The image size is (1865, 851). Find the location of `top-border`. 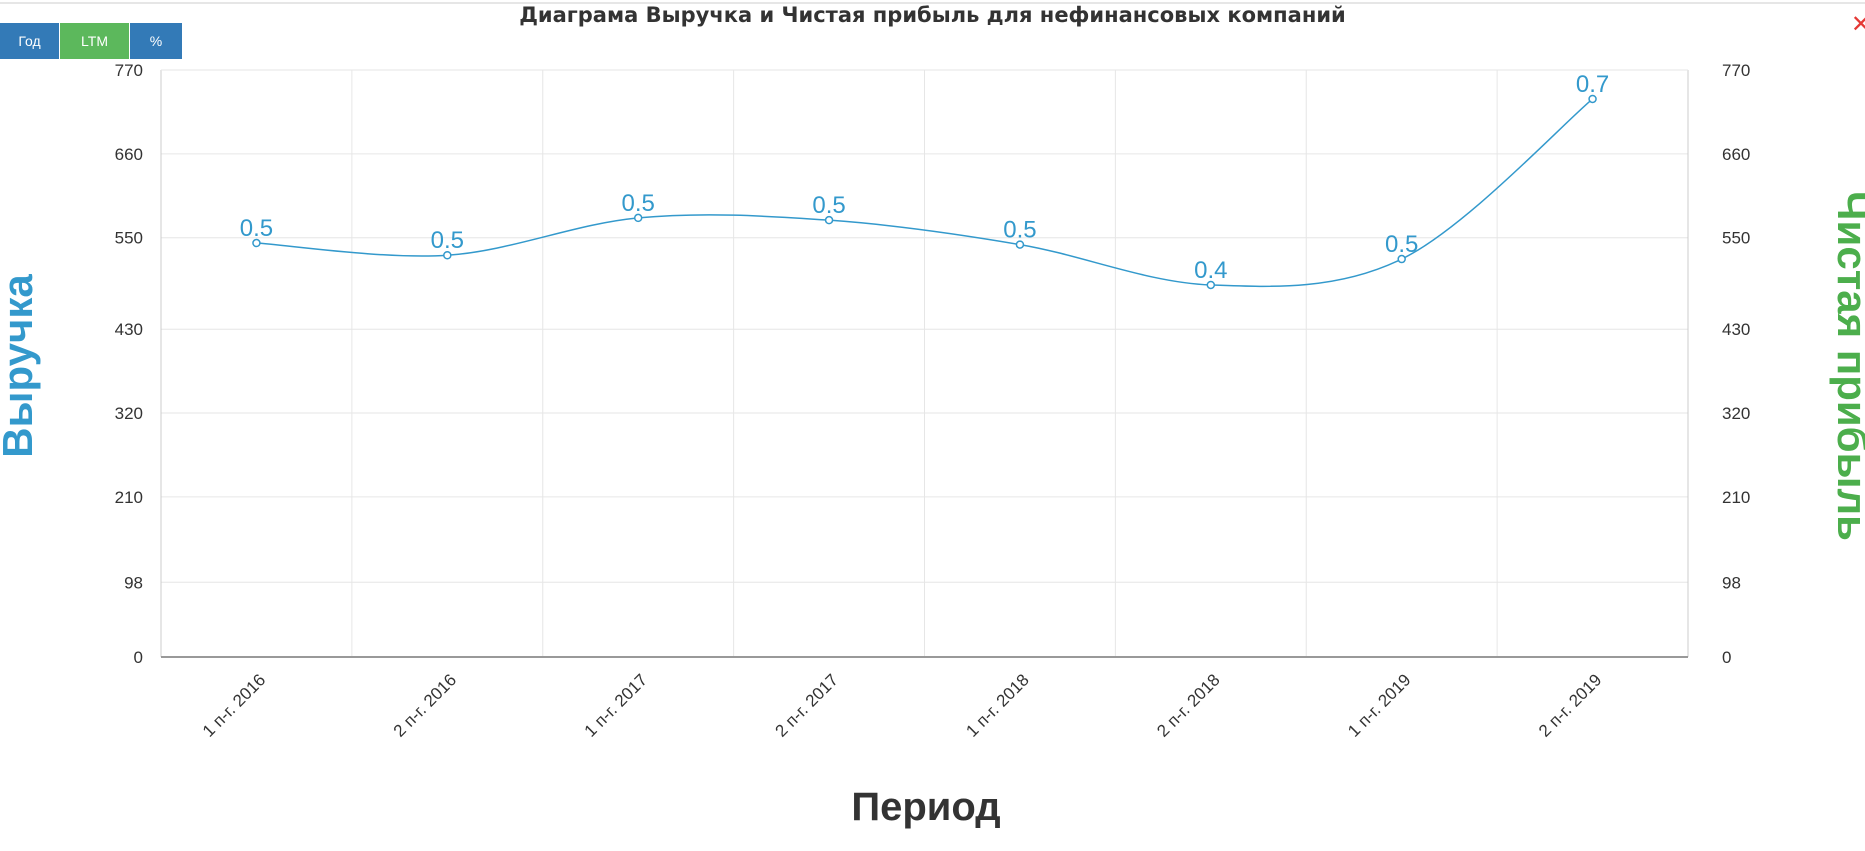

top-border is located at coordinates (932, 3).